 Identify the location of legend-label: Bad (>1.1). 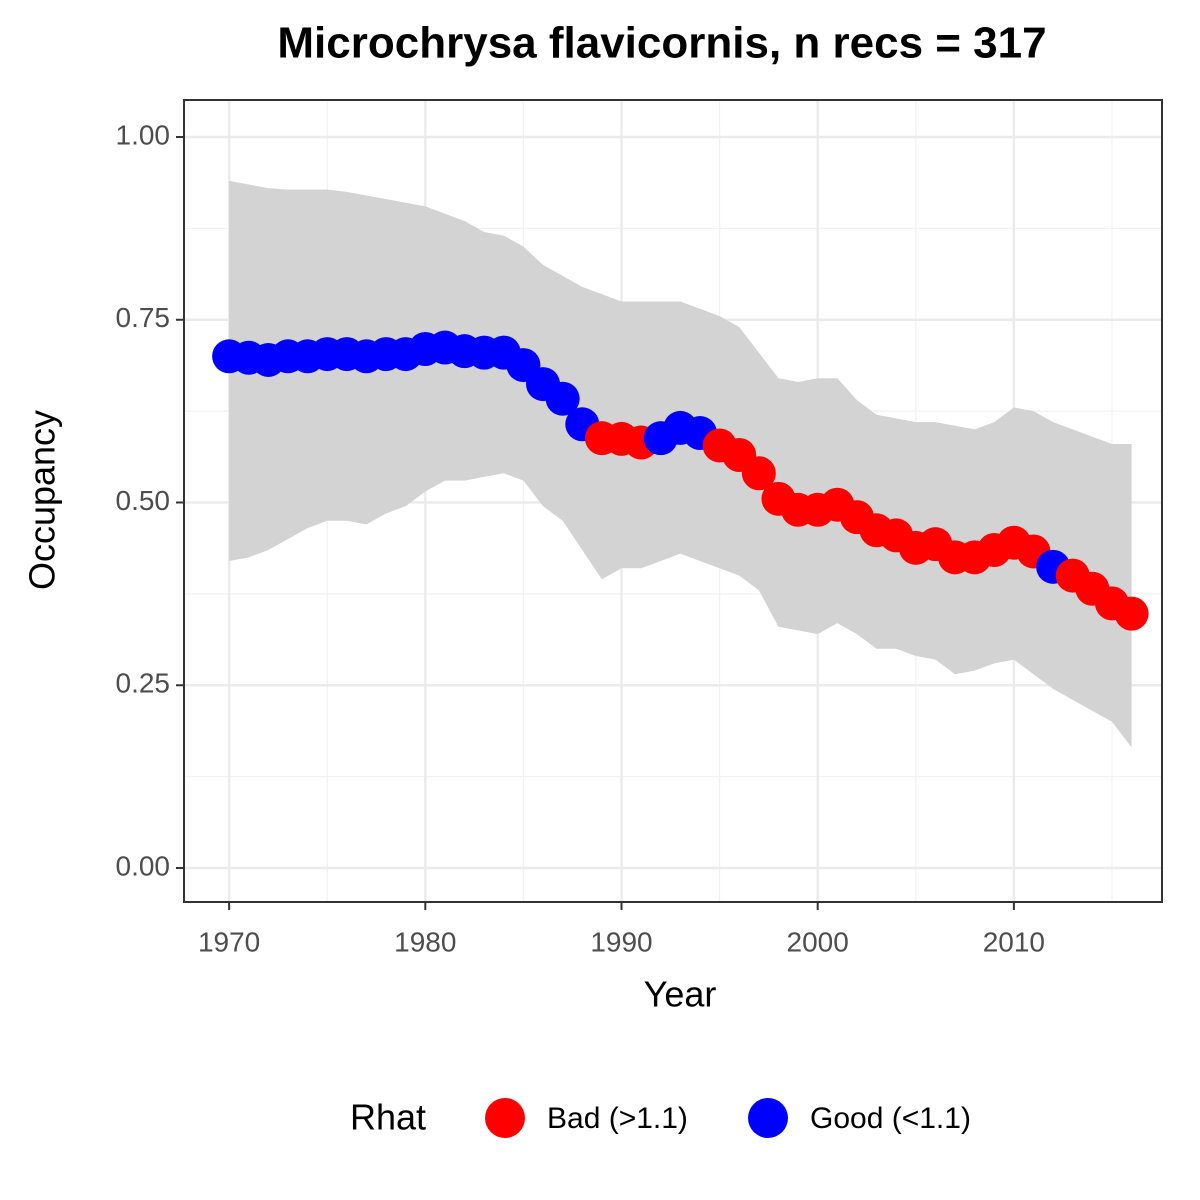
(617, 1118).